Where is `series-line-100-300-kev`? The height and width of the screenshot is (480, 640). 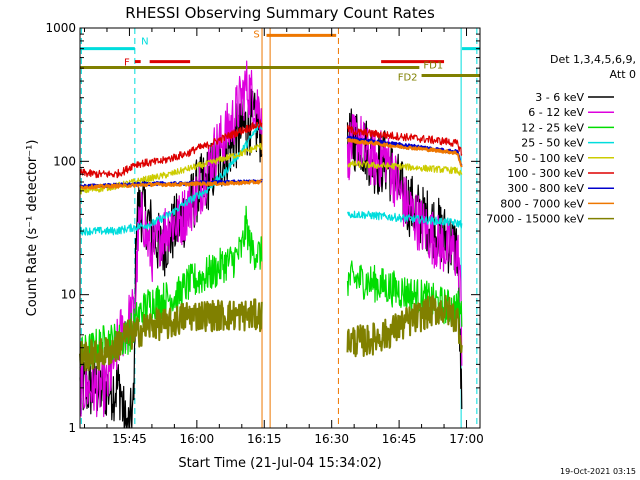 series-line-100-300-kev is located at coordinates (271, 149).